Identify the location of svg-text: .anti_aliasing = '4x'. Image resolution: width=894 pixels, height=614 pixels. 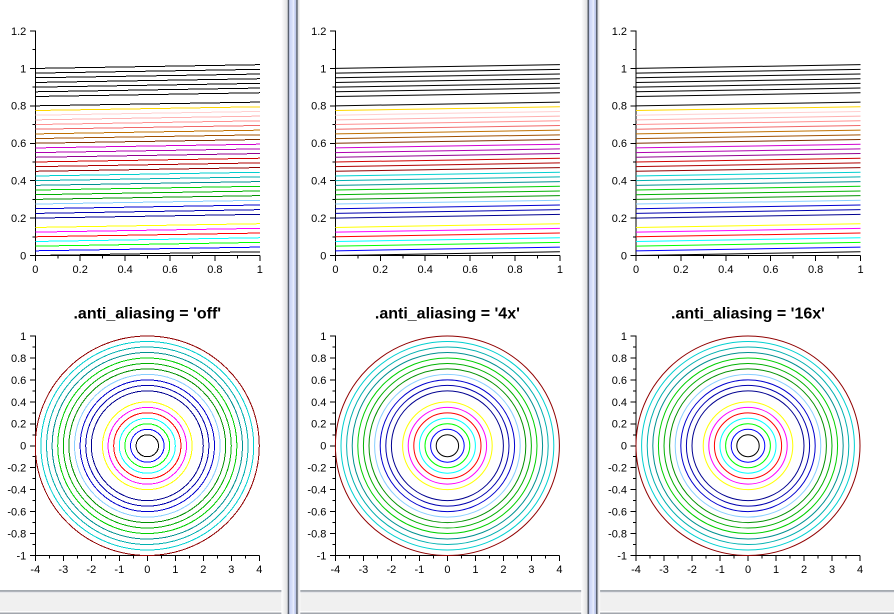
(447, 314).